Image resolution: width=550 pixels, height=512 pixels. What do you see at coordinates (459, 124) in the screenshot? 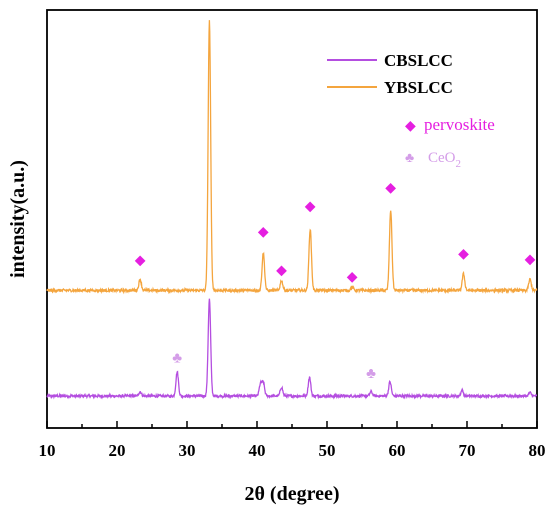
I see `legend-pervoskite-label: pervoskite` at bounding box center [459, 124].